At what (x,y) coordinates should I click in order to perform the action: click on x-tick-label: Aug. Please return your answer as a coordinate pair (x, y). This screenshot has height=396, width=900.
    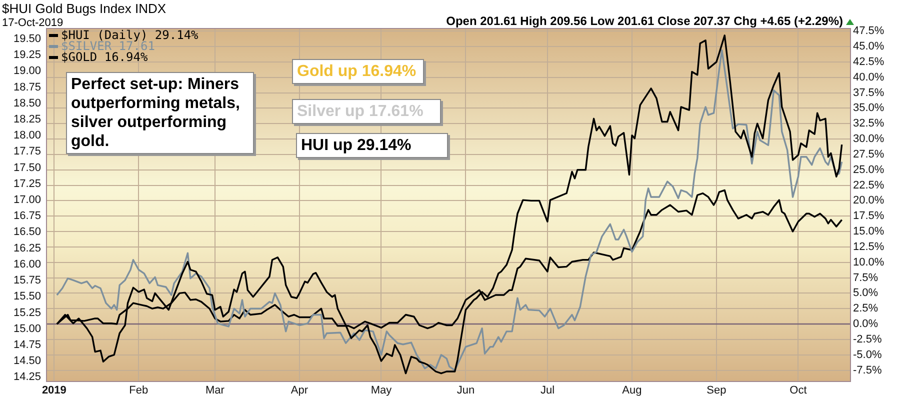
    Looking at the image, I should click on (632, 390).